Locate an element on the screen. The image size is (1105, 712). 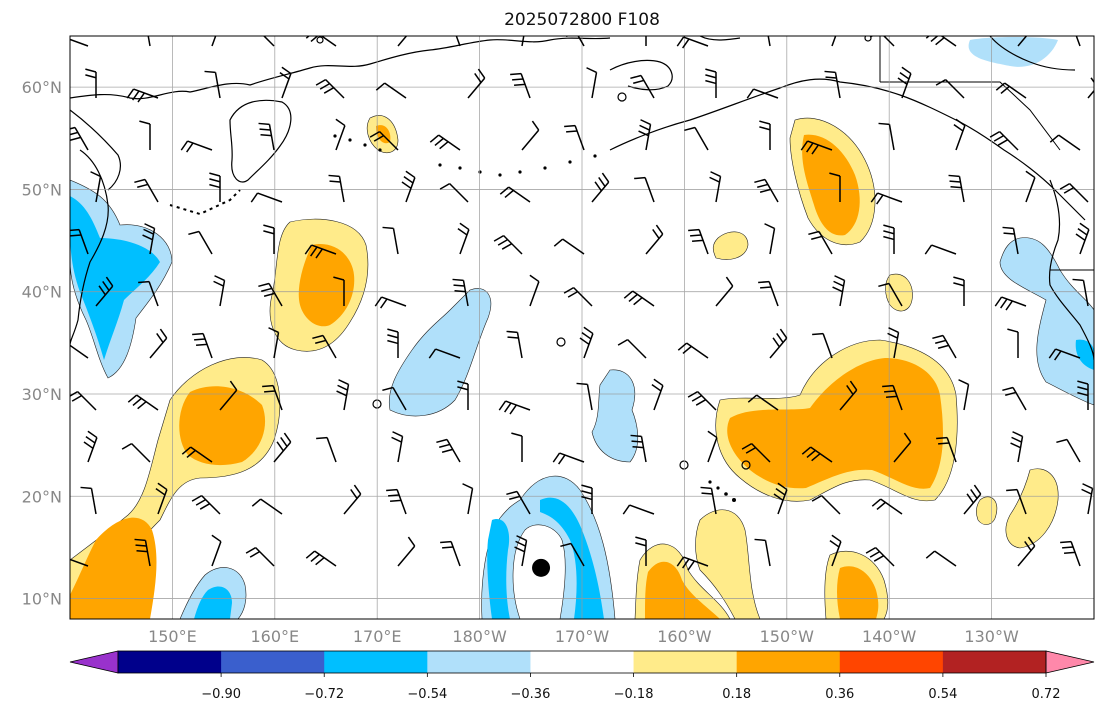
lat-tick-label: 20°N is located at coordinates (42, 496).